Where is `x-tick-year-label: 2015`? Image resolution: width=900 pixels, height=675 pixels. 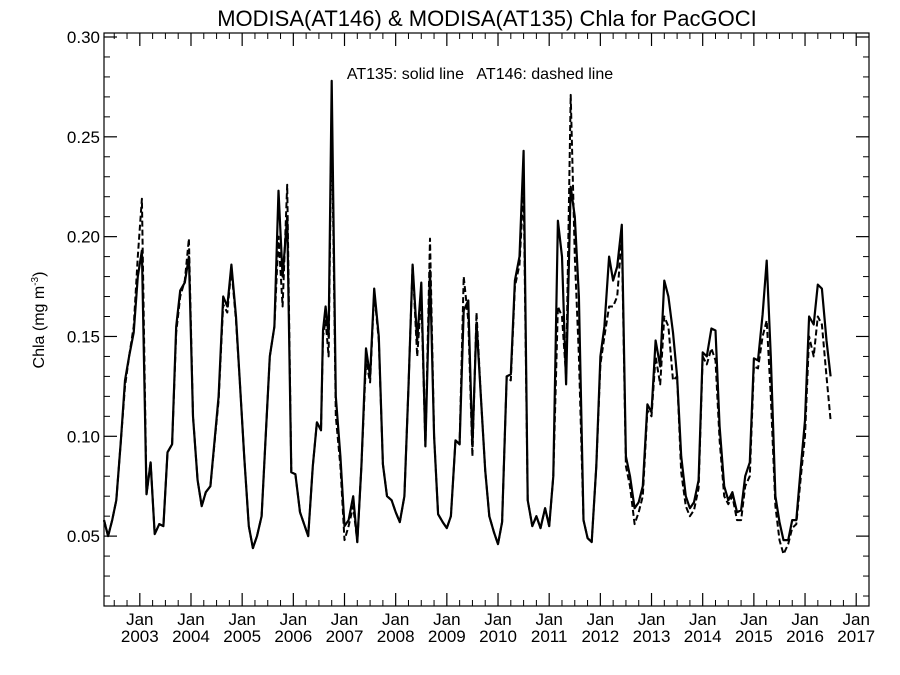
x-tick-year-label: 2015 is located at coordinates (754, 636).